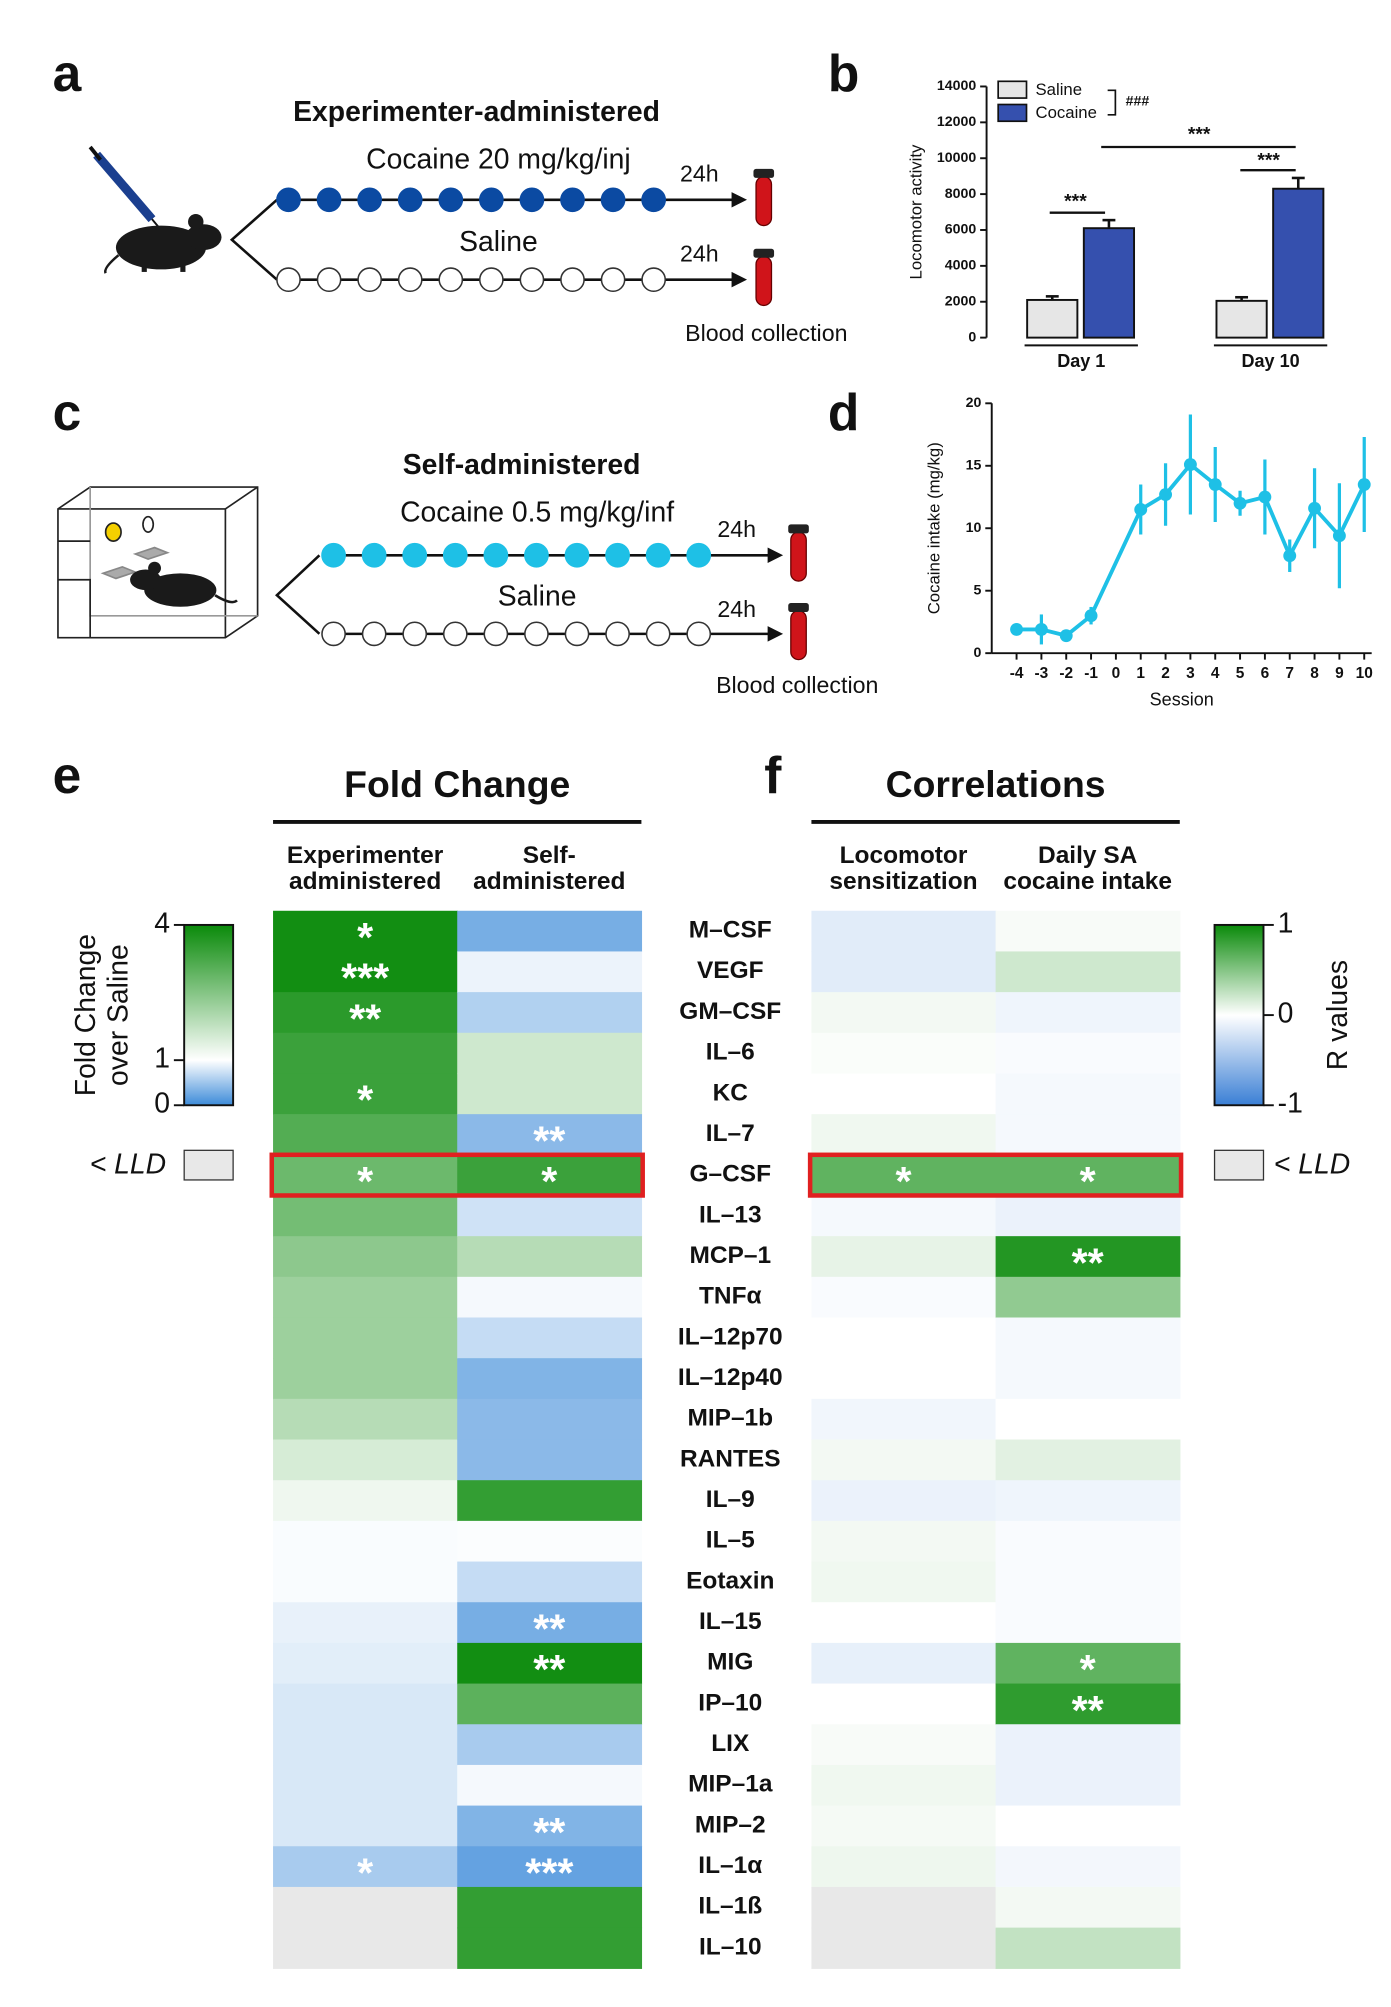  I want to click on y-tick-label: 12000, so click(956, 122).